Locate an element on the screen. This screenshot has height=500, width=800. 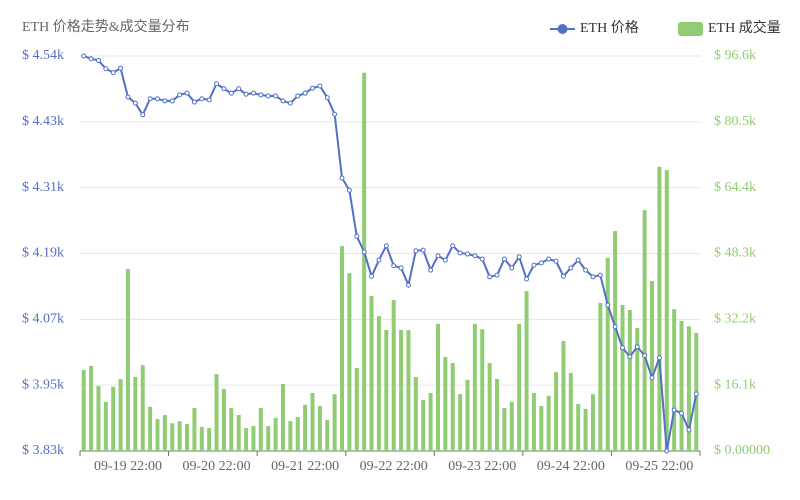
y2-tick-label: $ 0.00000 is located at coordinates (742, 450).